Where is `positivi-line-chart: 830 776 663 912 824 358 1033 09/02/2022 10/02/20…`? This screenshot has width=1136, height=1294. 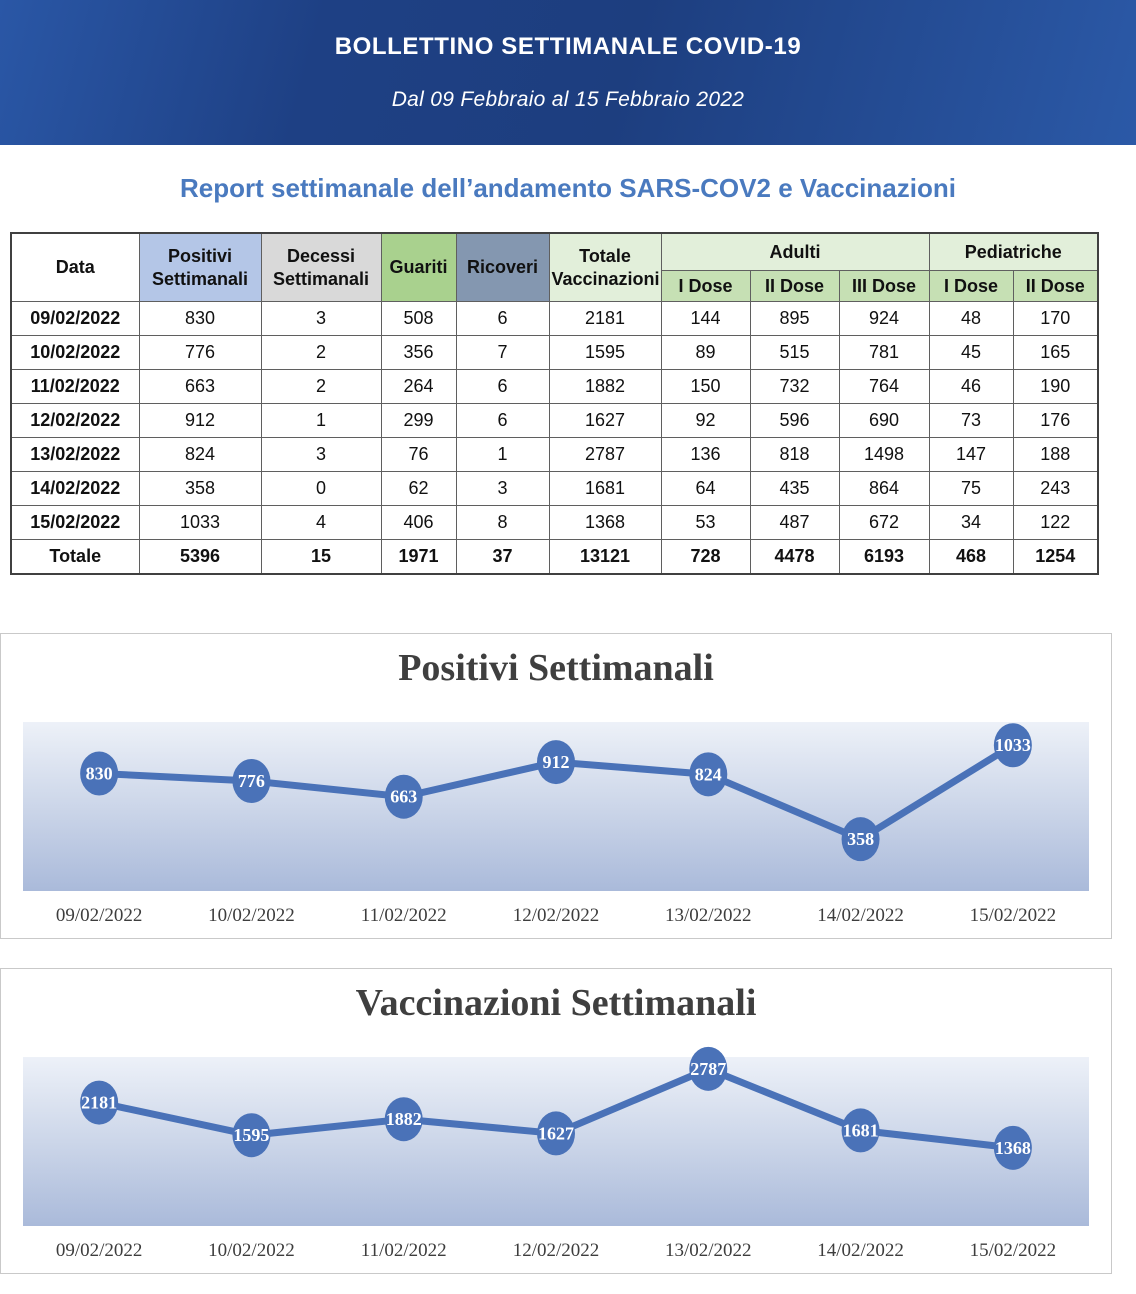
positivi-line-chart: 830 776 663 912 824 358 1033 09/02/2022 10/02/20… is located at coordinates (556, 824).